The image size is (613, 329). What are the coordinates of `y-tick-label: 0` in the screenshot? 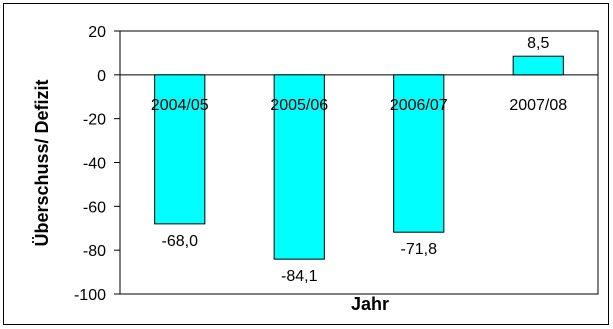 It's located at (101, 76).